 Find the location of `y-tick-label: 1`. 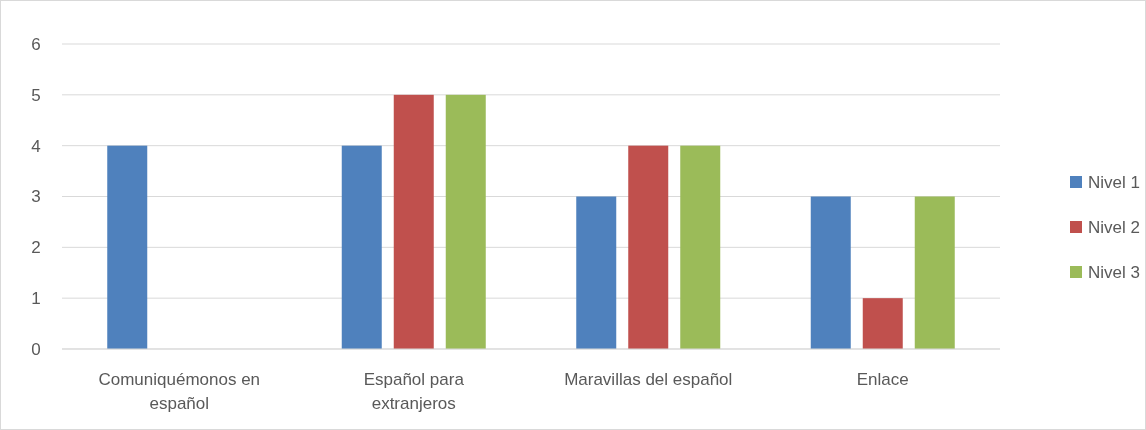

y-tick-label: 1 is located at coordinates (36, 299).